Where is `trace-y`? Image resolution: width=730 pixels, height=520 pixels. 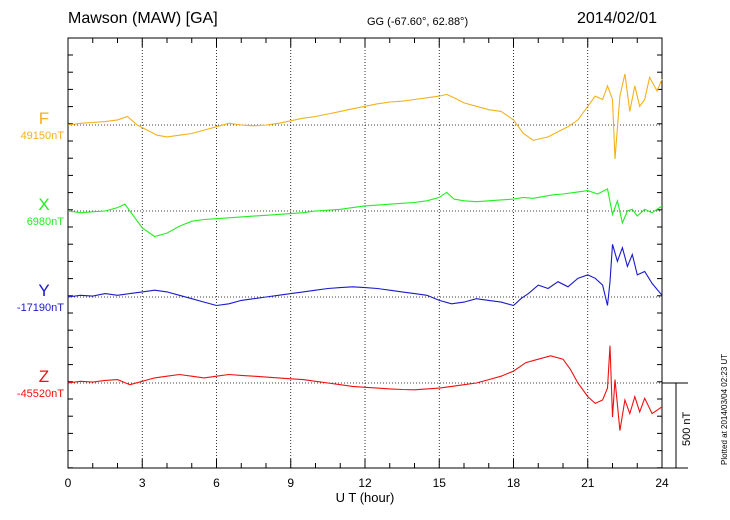
trace-y is located at coordinates (365, 275).